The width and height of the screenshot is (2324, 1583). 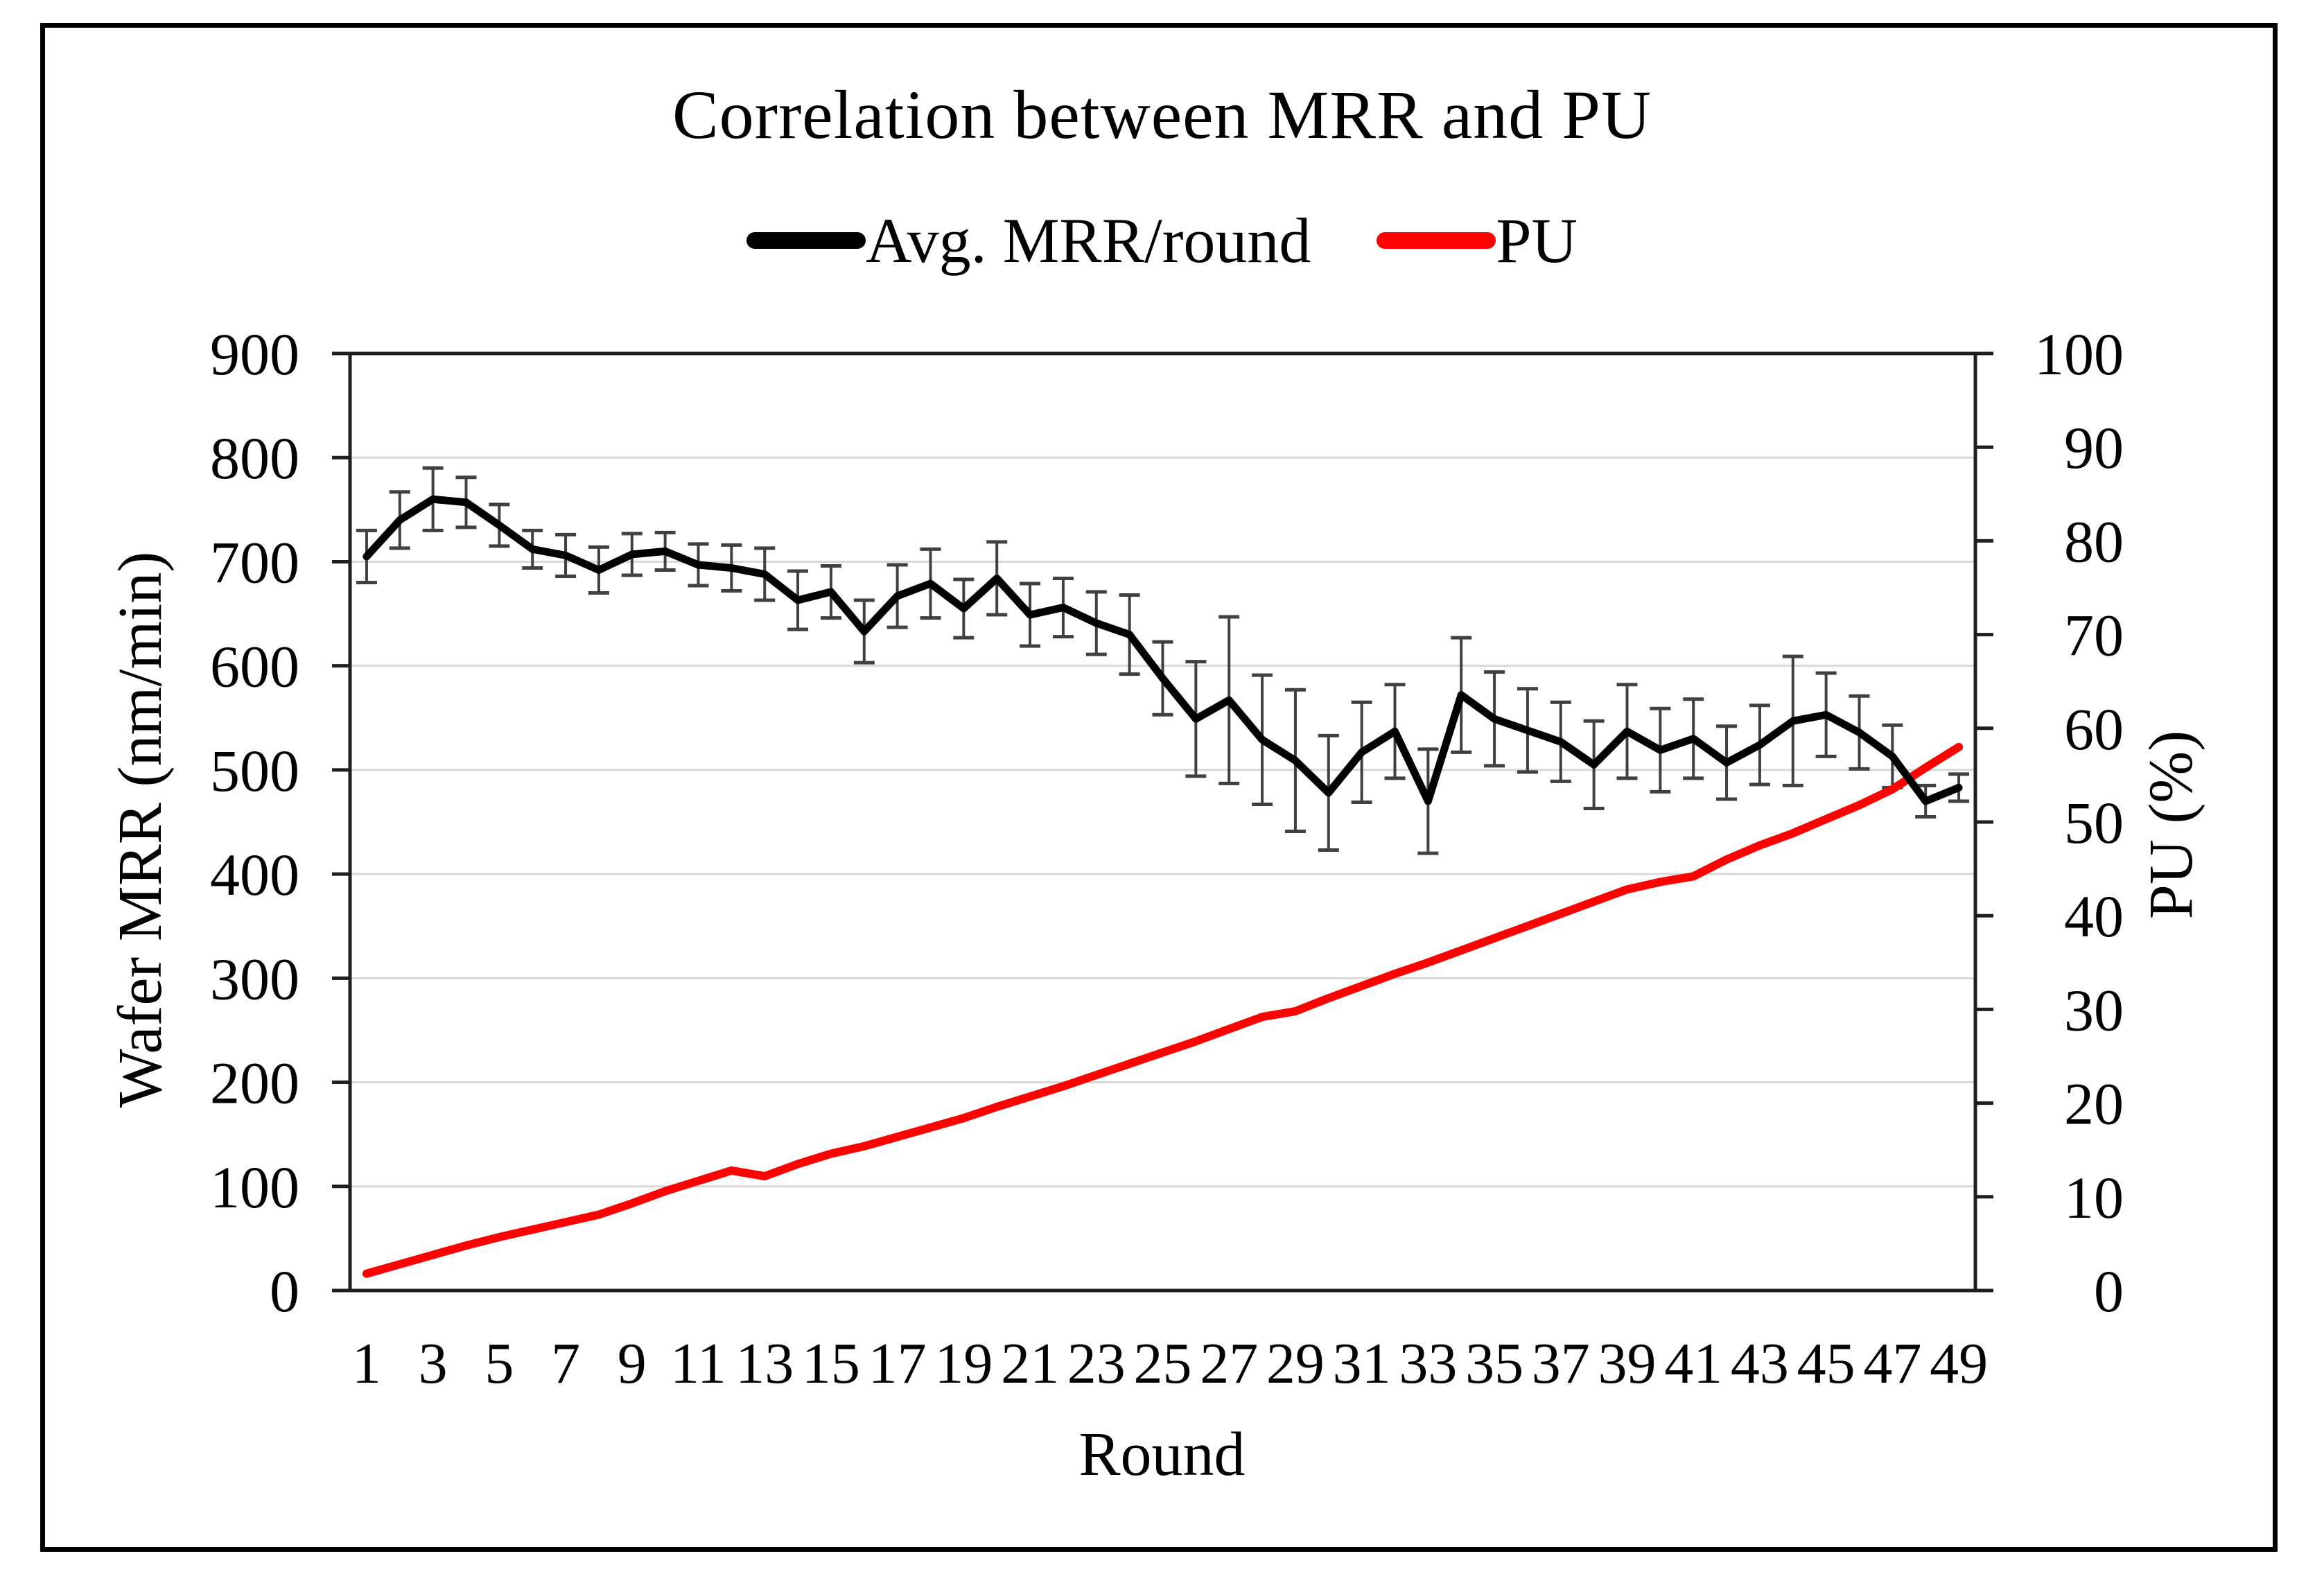 I want to click on y-right-tick-labels: 0 10 20 30 40 50 60 70 80 90 100, so click(x=2079, y=822).